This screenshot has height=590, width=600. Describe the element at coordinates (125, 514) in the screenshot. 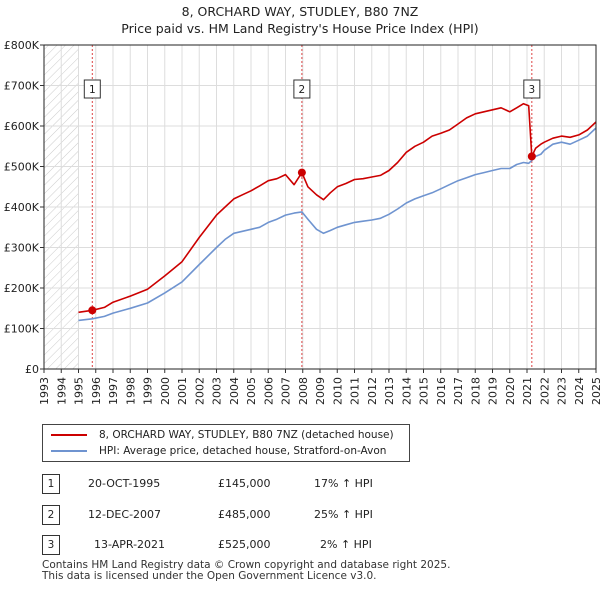

I see `transaction-date: 12-DEC-2007` at that location.